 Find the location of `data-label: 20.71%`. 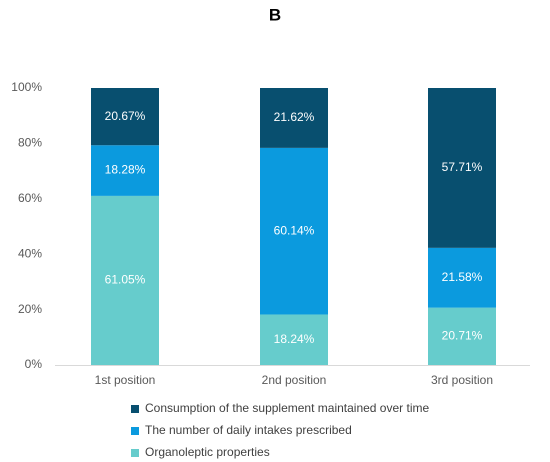

data-label: 20.71% is located at coordinates (462, 335).